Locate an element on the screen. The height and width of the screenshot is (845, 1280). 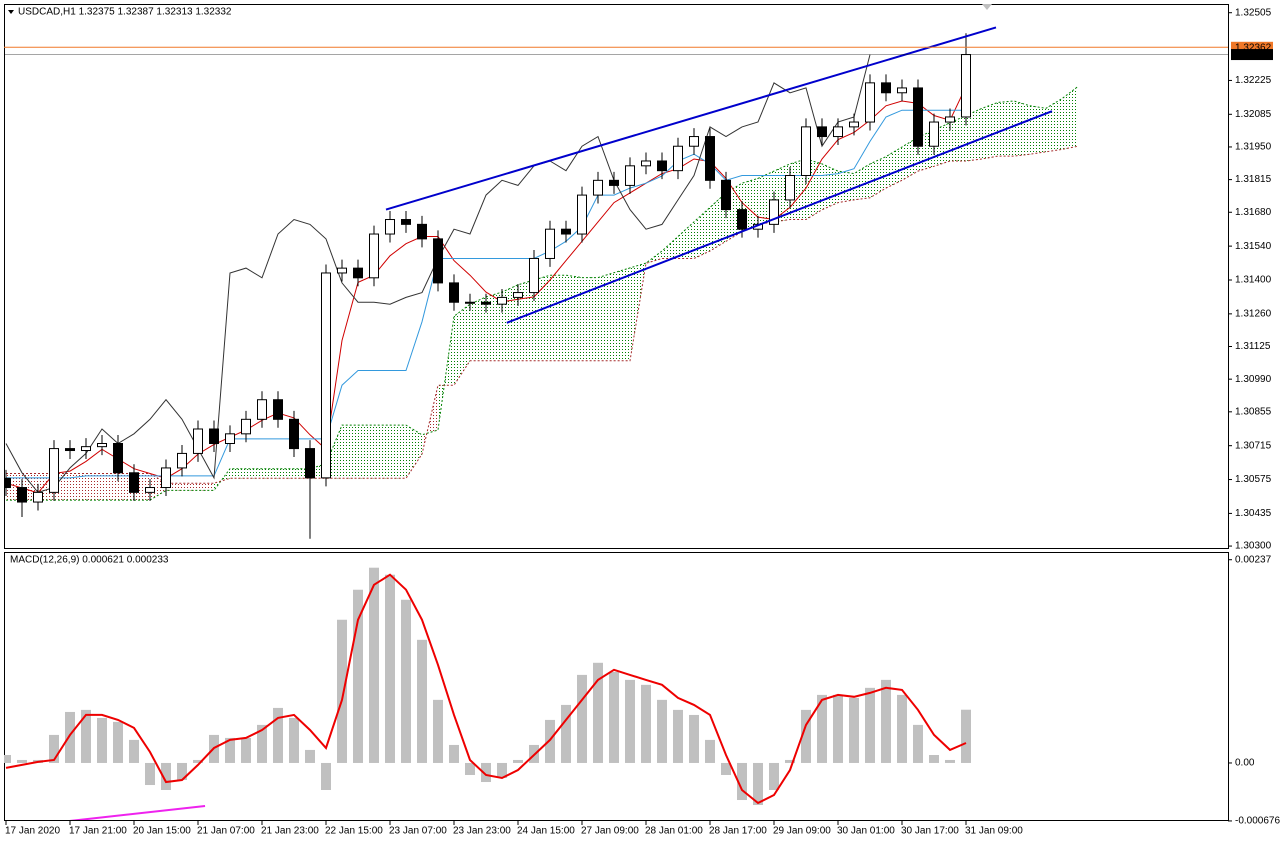
x-tick-label: 23 Jan 07:00 is located at coordinates (418, 831).